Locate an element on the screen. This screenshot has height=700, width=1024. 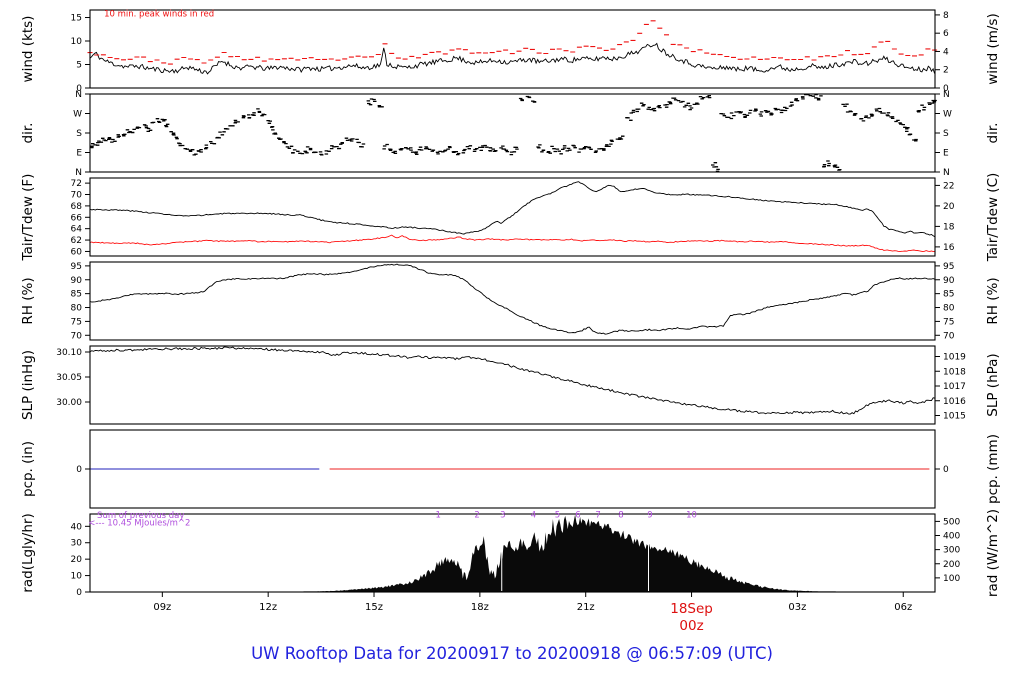
x-tick-label: 09z is located at coordinates (162, 607).